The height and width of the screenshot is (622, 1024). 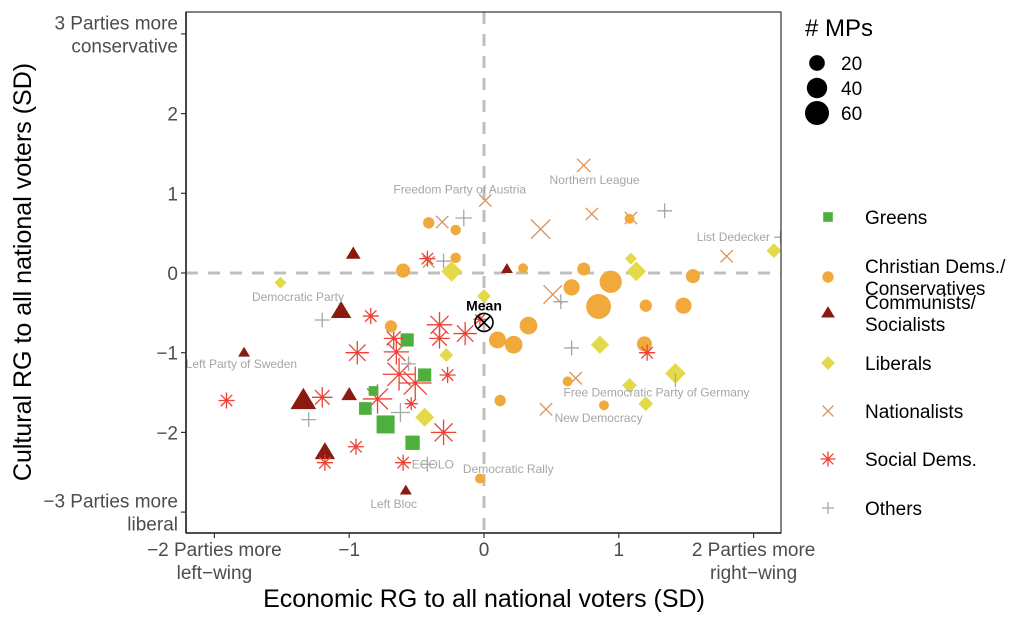 I want to click on legend-label-christian: Christian Dems./, so click(x=935, y=267).